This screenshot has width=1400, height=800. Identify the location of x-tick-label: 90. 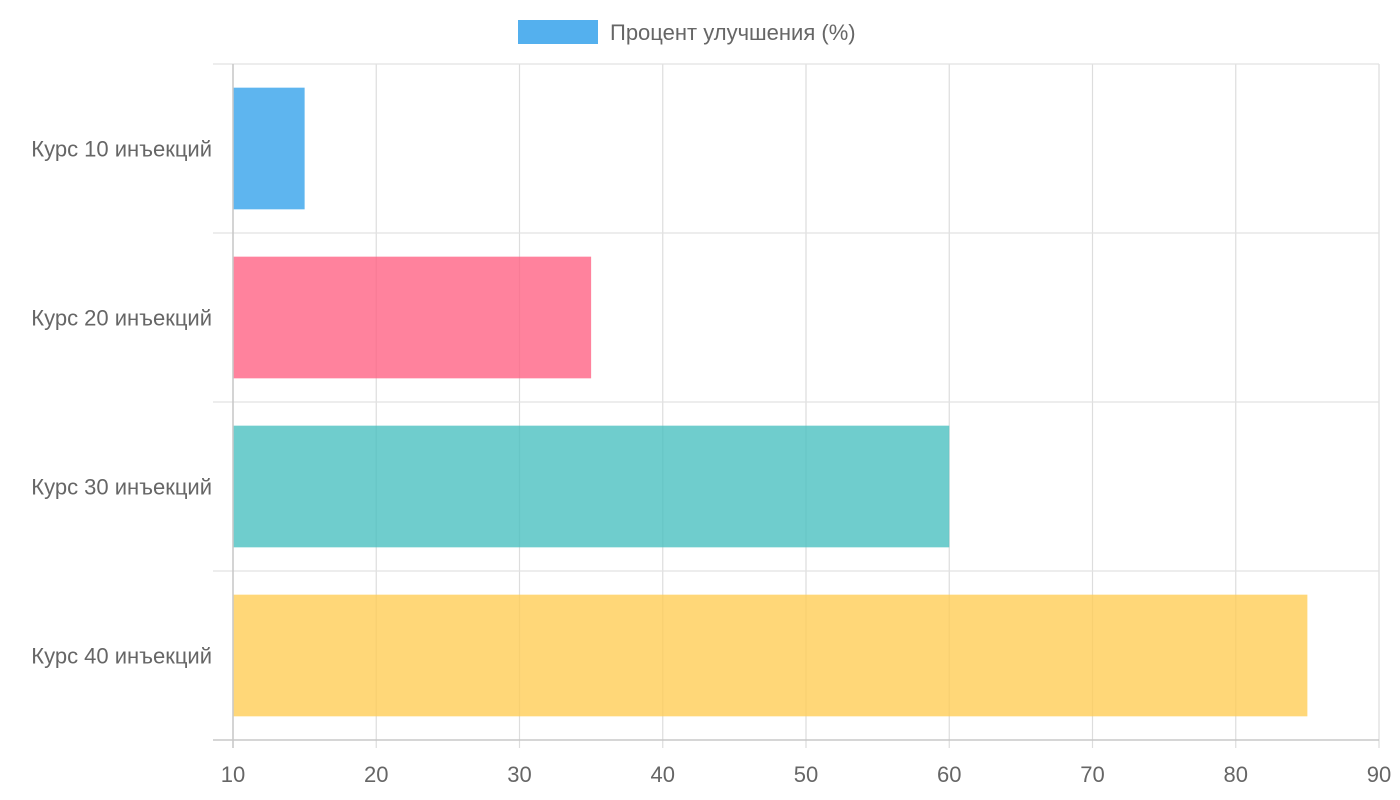
(1379, 774).